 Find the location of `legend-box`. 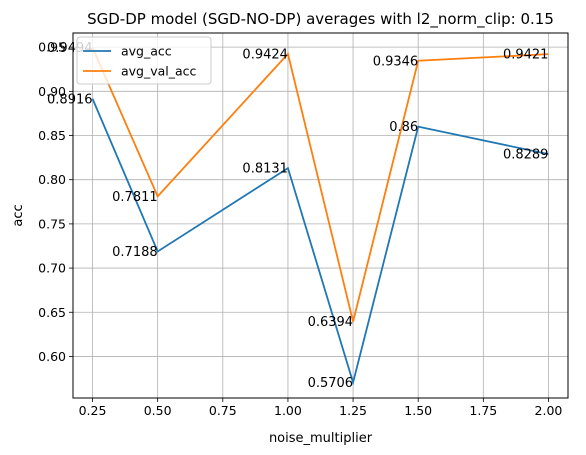

legend-box is located at coordinates (144, 60).